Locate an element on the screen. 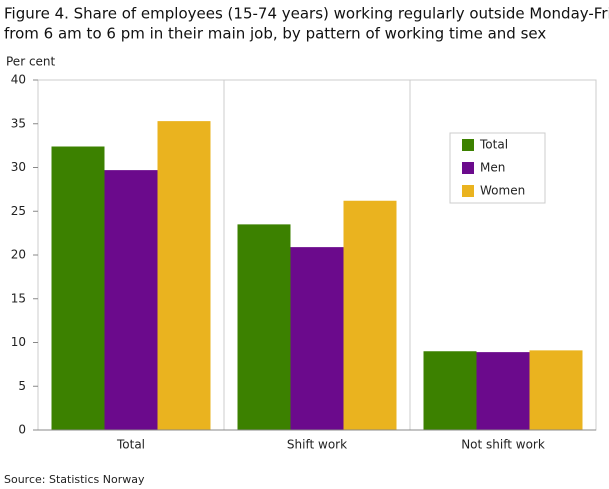 The height and width of the screenshot is (489, 609). x-tick-label: Shift work is located at coordinates (317, 445).